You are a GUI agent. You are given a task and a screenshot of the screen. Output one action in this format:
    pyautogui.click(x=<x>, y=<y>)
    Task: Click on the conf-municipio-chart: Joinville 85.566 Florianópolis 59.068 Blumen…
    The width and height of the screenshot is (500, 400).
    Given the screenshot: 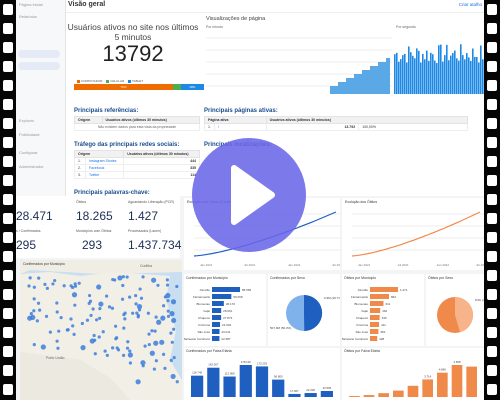 What is the action you would take?
    pyautogui.click(x=218, y=314)
    